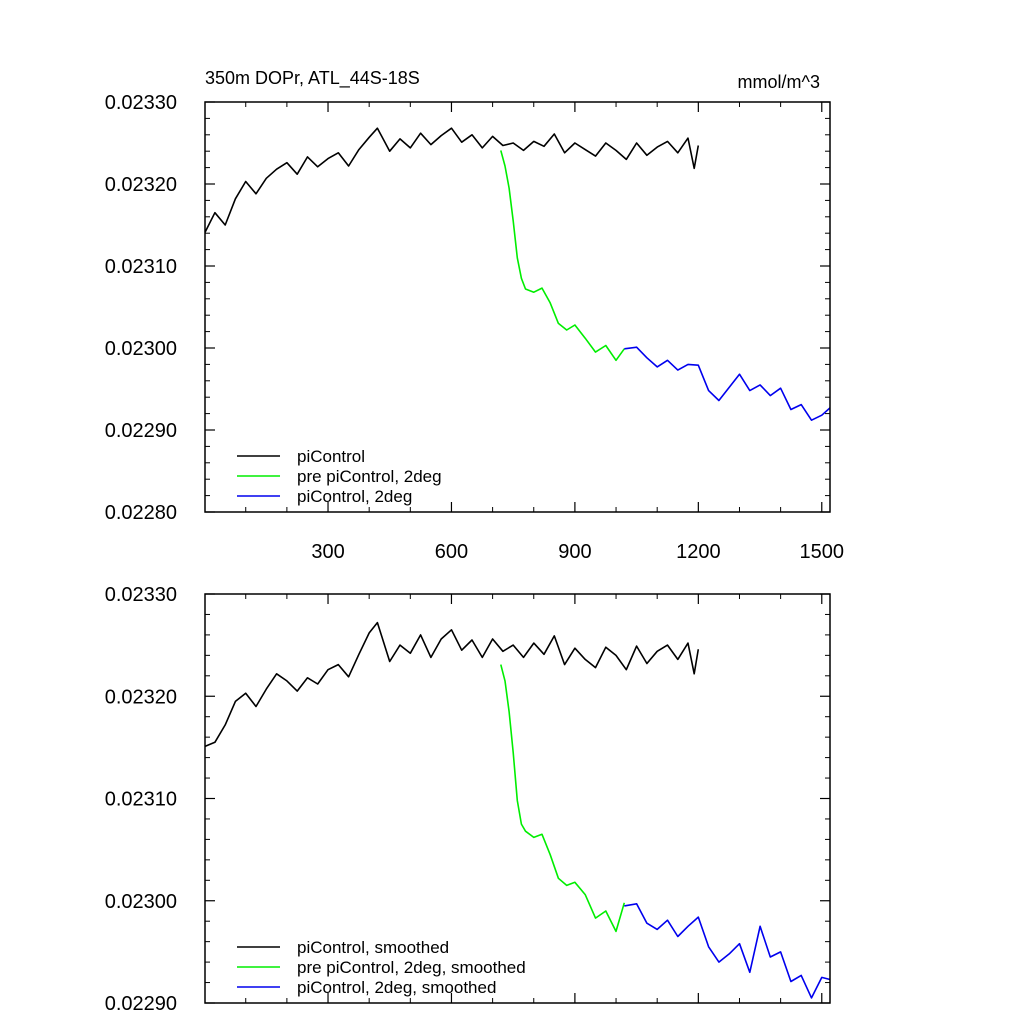 Image resolution: width=1024 pixels, height=1024 pixels. What do you see at coordinates (396, 987) in the screenshot?
I see `bottom-legend-label-2: piControl, 2deg, smoothed` at bounding box center [396, 987].